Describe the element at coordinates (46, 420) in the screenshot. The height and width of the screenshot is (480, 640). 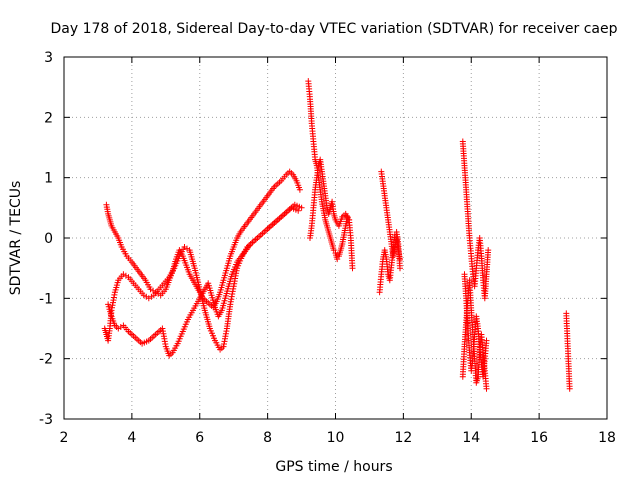
I see `y-tick-label: -3` at that location.